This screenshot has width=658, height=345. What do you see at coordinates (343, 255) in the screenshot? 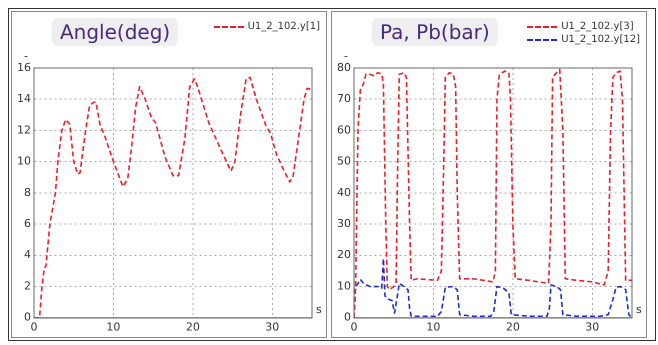
I see `y-tick-label: 20` at bounding box center [343, 255].